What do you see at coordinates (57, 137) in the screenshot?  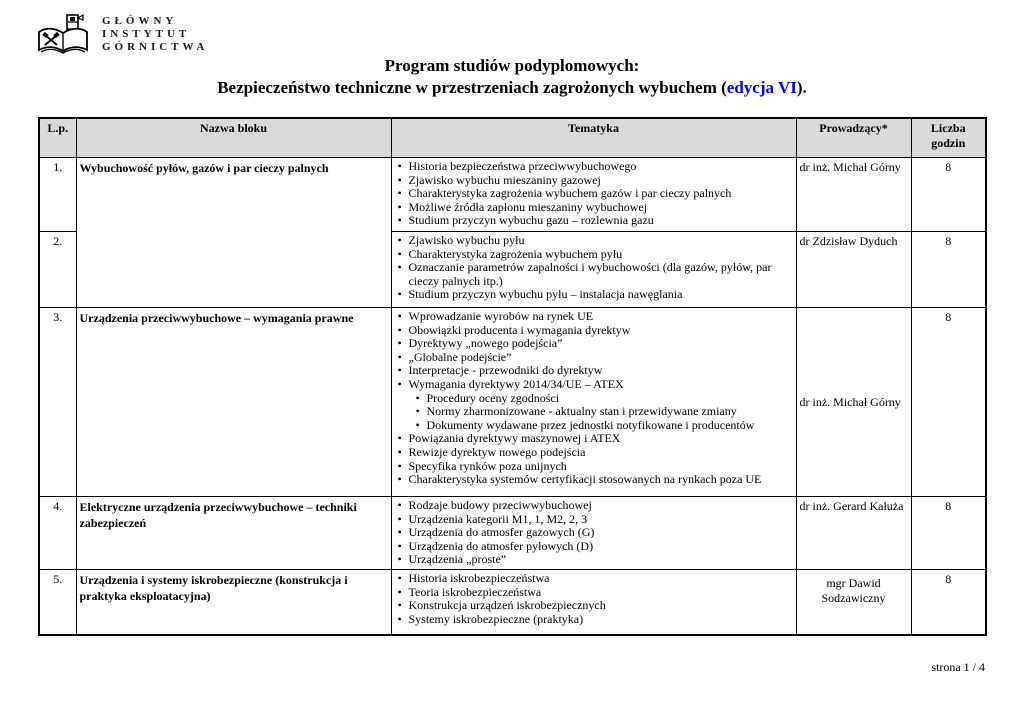 I see `header-lp: L.p.` at bounding box center [57, 137].